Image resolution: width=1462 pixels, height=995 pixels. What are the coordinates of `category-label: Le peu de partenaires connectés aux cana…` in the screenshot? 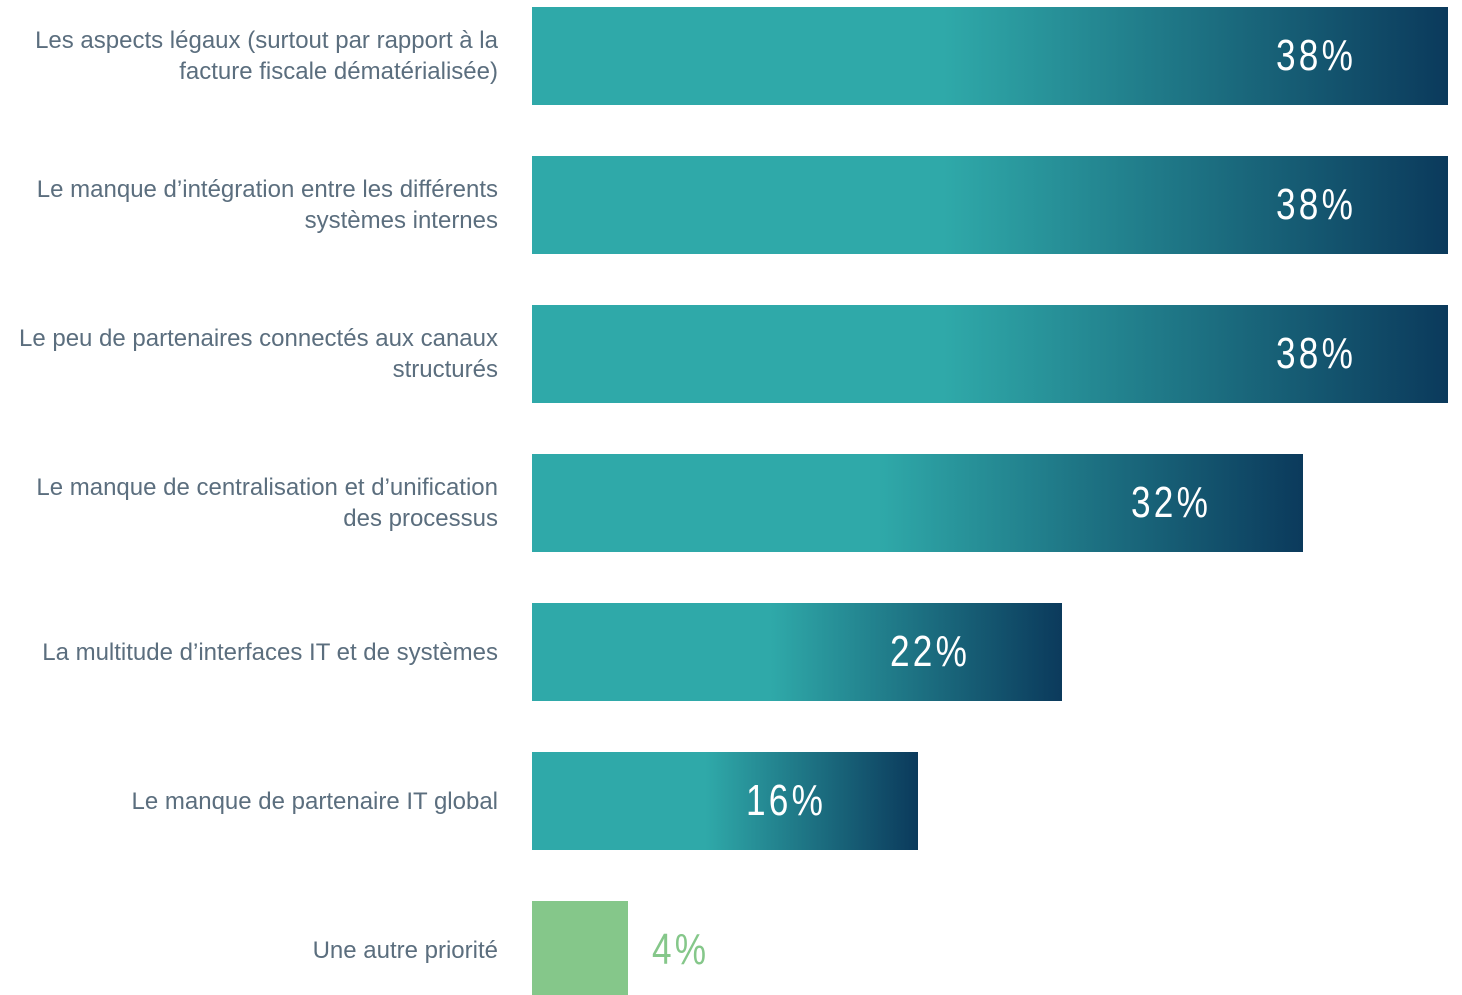 It's located at (258, 354).